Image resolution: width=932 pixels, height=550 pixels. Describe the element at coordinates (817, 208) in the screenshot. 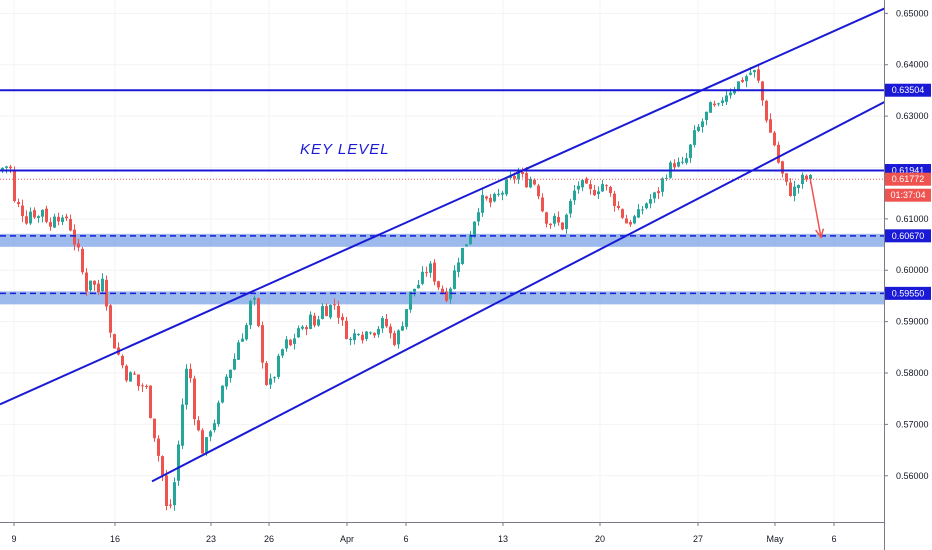

I see `projection-arrow` at that location.